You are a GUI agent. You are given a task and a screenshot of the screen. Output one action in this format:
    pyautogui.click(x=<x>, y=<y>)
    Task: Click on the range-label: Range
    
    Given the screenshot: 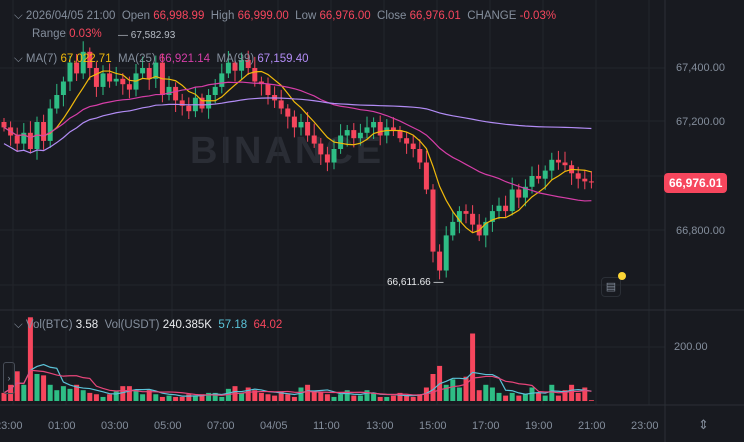 What is the action you would take?
    pyautogui.click(x=49, y=34)
    